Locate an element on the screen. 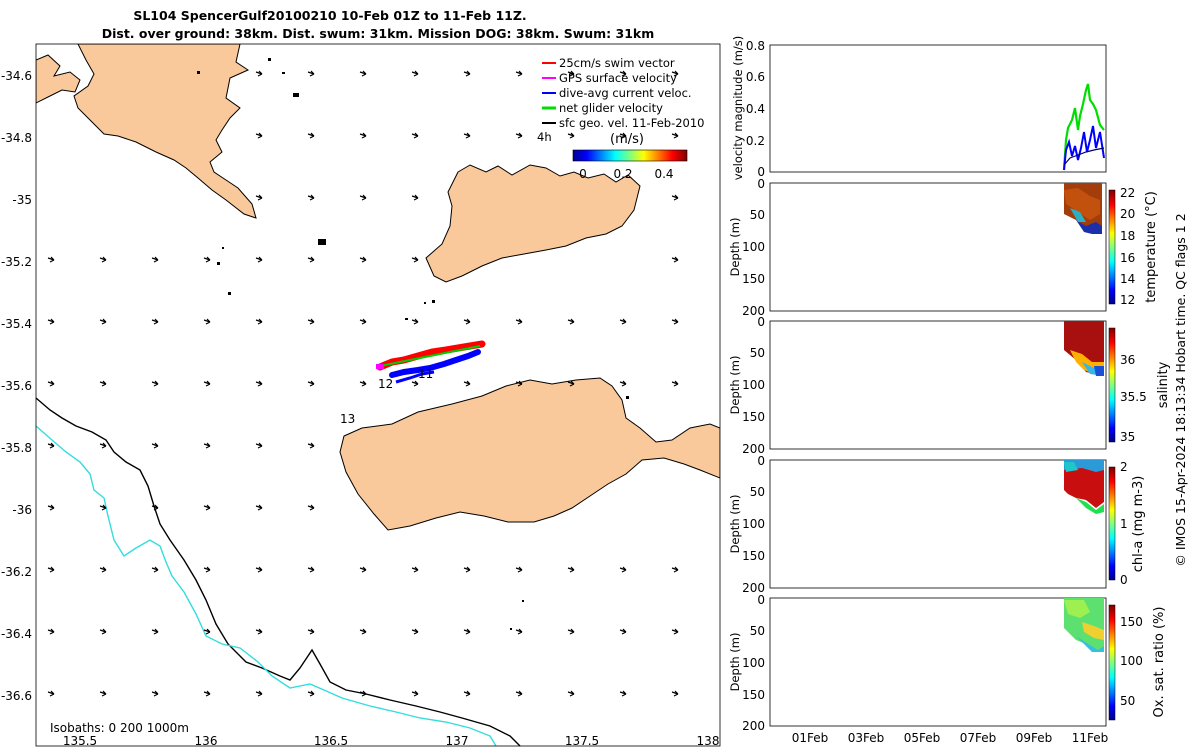 The width and height of the screenshot is (1200, 750). temp-y-tick: 100 is located at coordinates (753, 247).